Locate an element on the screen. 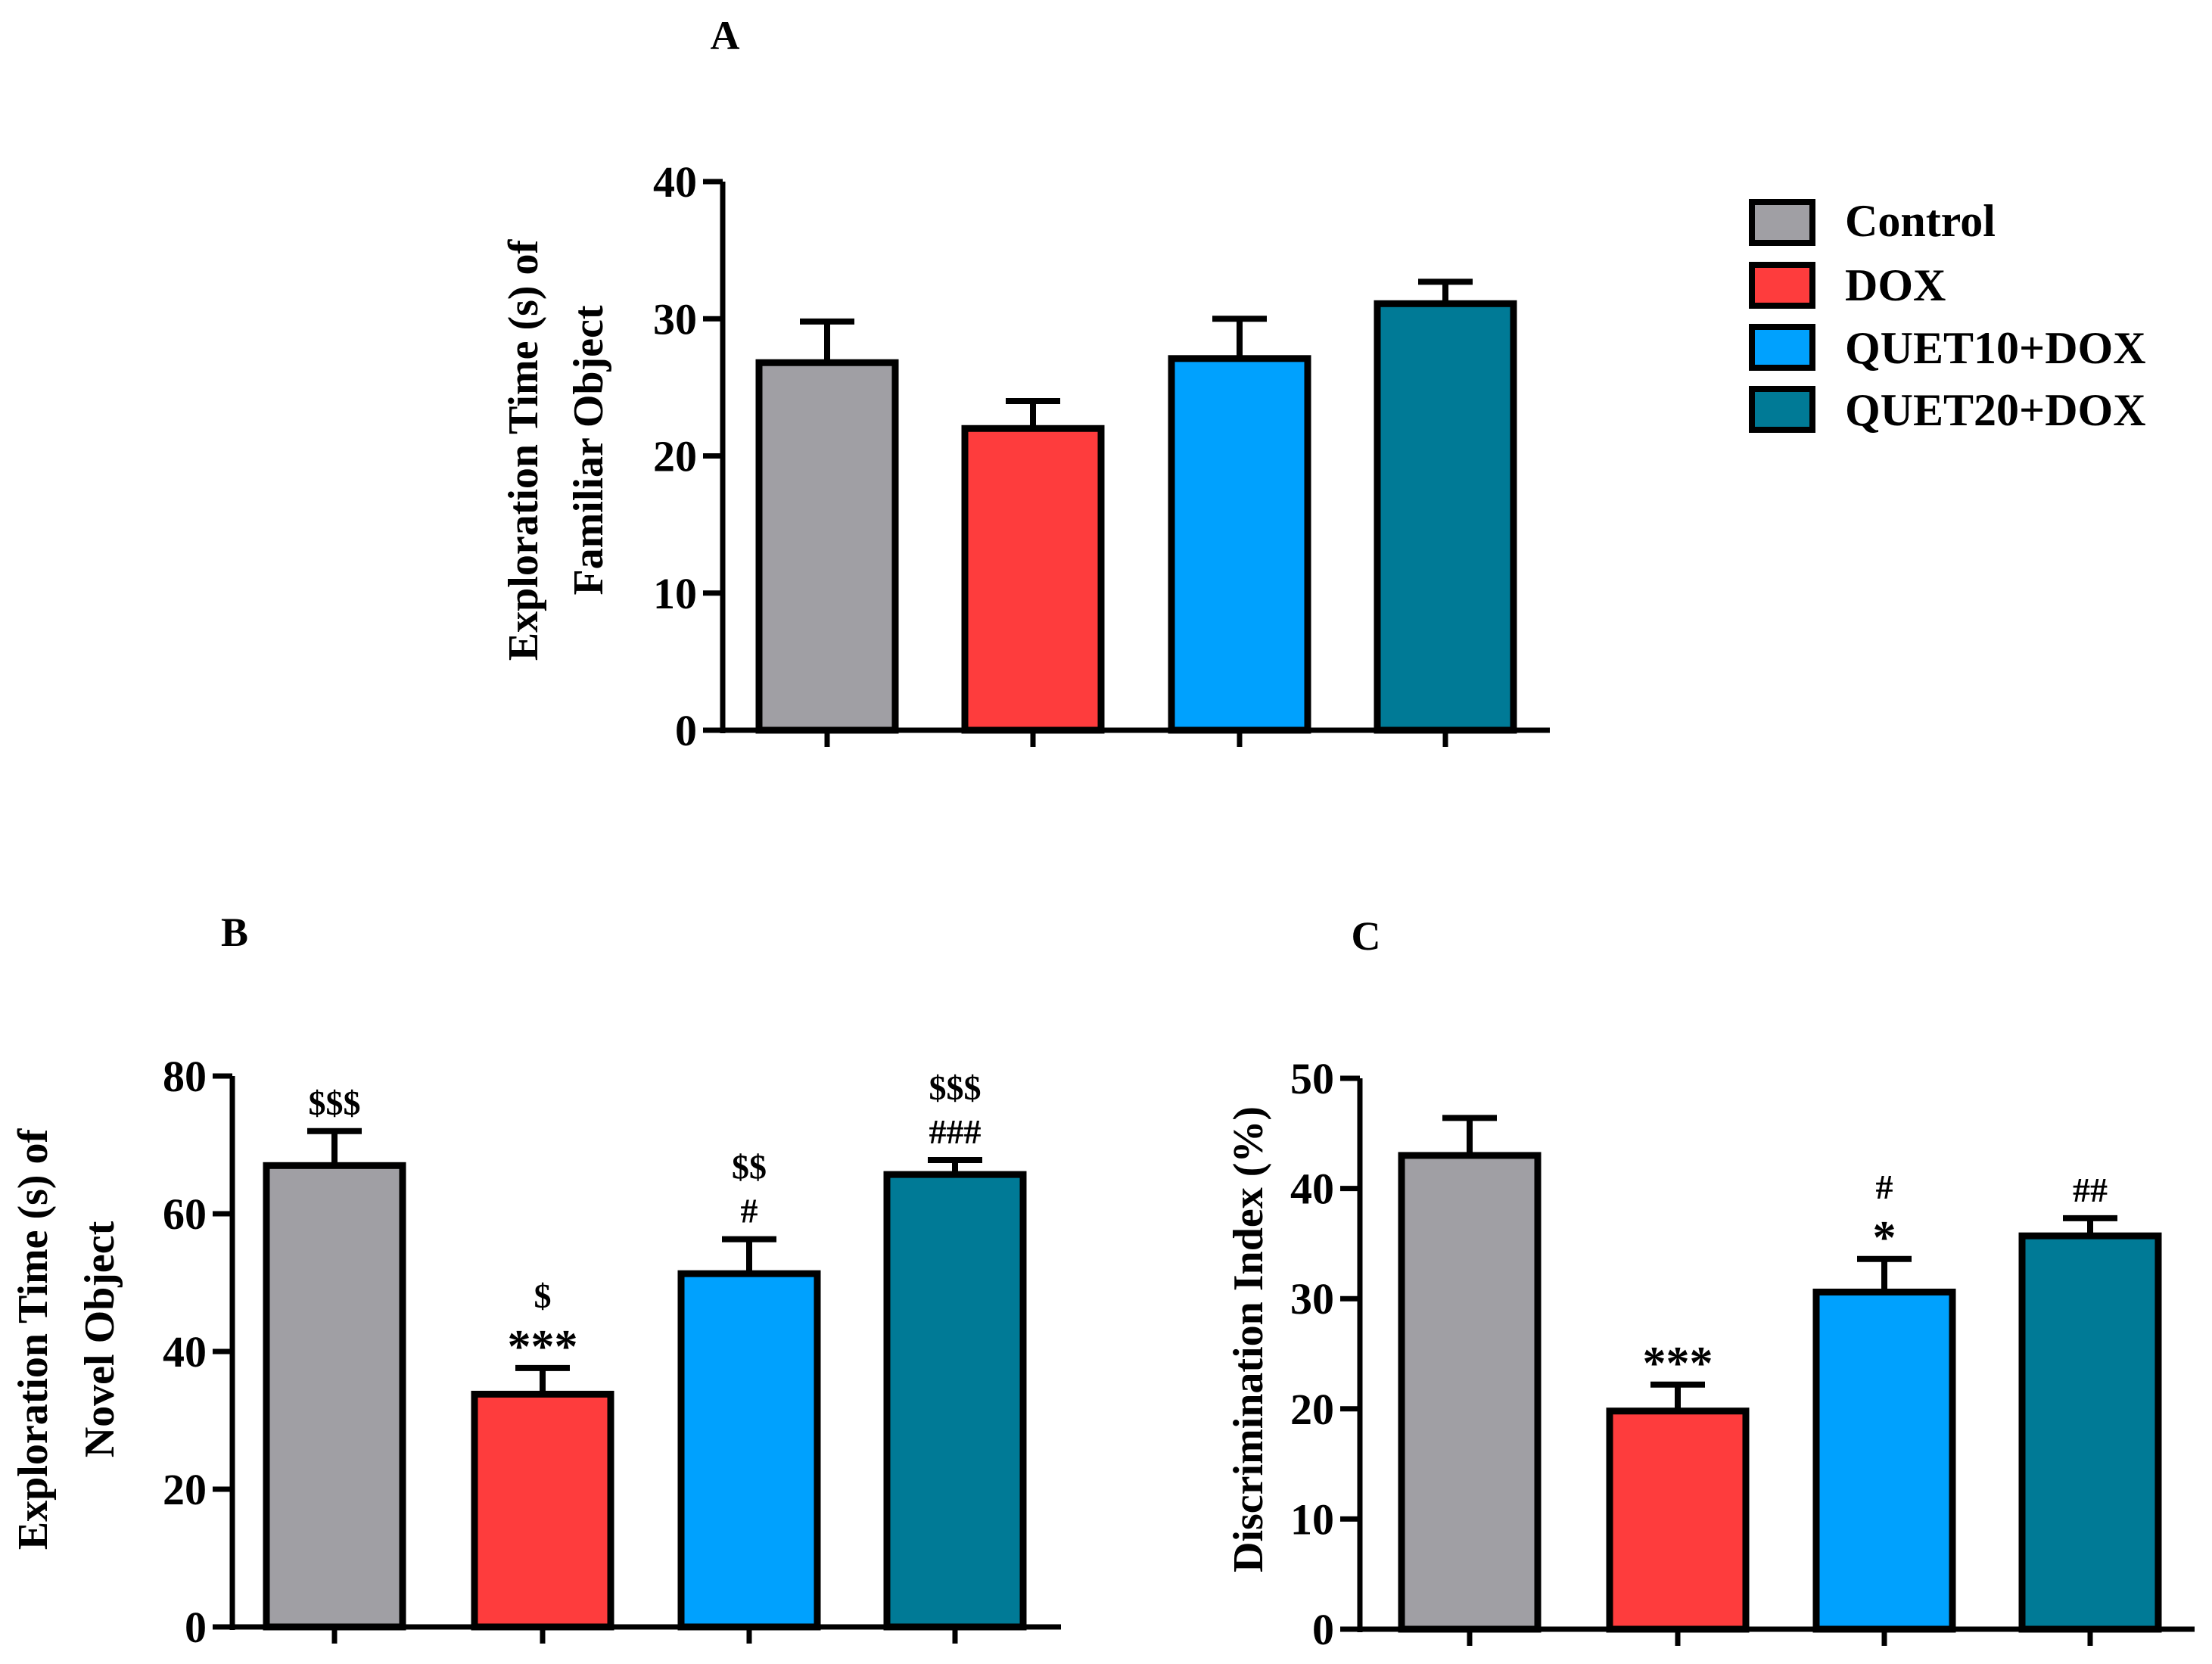 The height and width of the screenshot is (1664, 2212). chart-b-bar-control is located at coordinates (334, 1396).